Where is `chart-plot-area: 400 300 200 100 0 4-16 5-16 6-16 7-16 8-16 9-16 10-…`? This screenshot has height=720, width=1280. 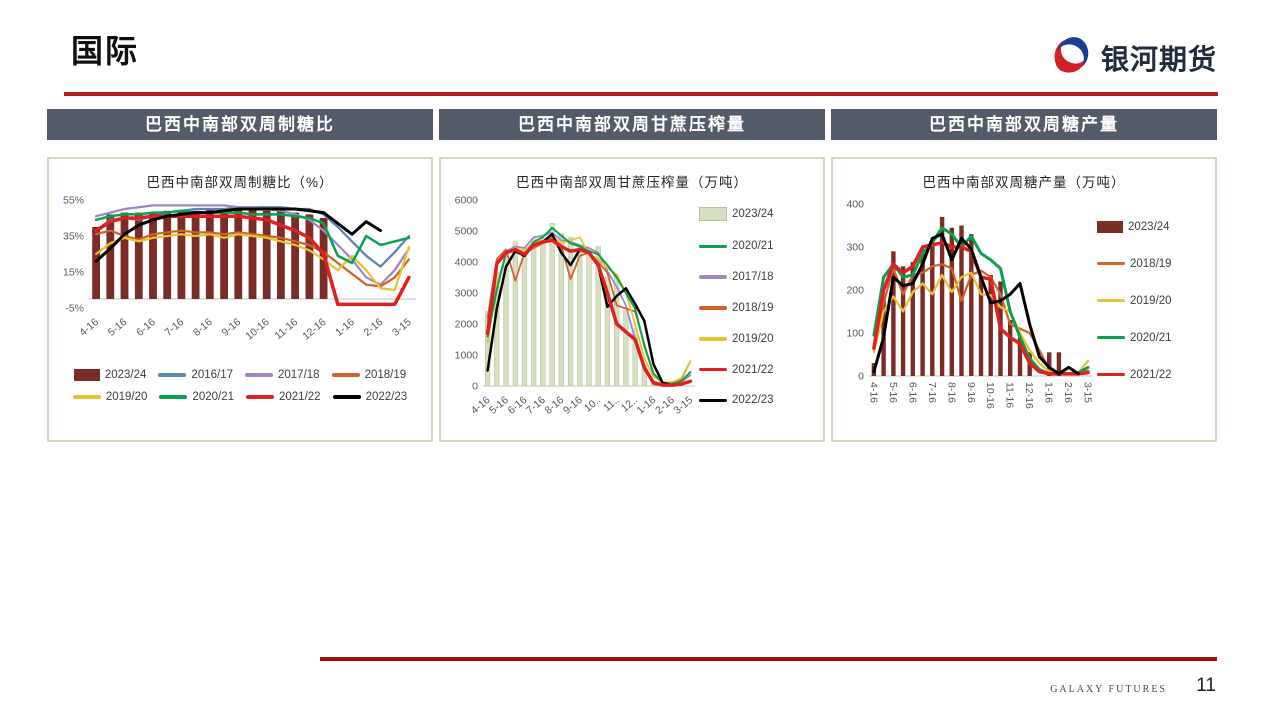
chart-plot-area: 400 300 200 100 0 4-16 5-16 6-16 7-16 8-16 9-16 10-… is located at coordinates (968, 315).